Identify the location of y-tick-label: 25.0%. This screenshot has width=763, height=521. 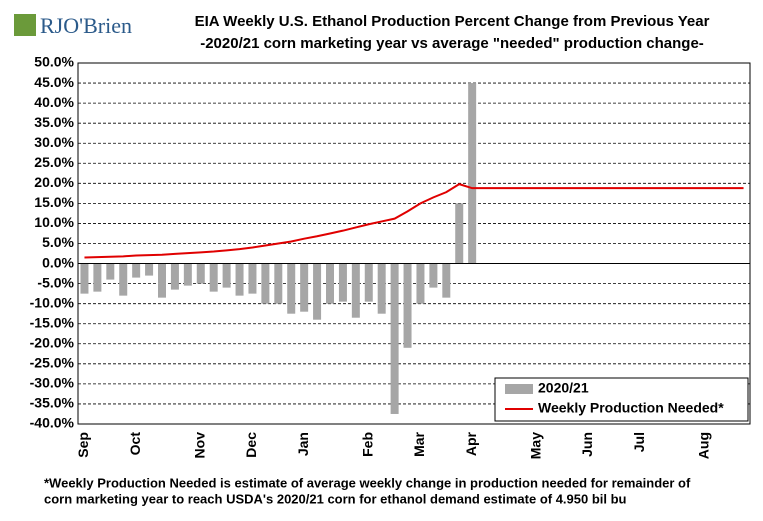
(54, 162).